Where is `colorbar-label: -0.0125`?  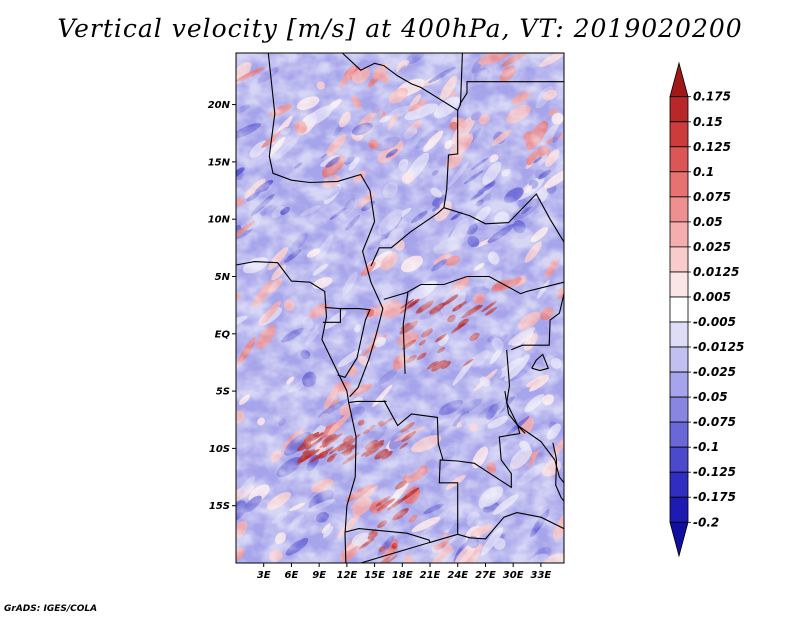 colorbar-label: -0.0125 is located at coordinates (718, 347).